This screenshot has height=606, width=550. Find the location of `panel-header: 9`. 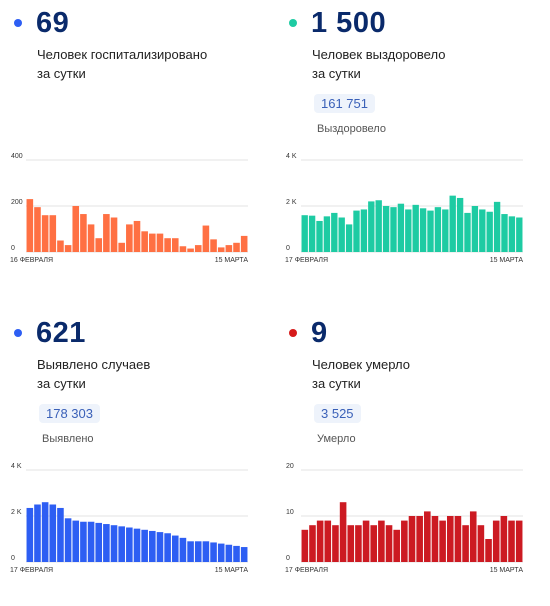

panel-header: 9 is located at coordinates (306, 333).